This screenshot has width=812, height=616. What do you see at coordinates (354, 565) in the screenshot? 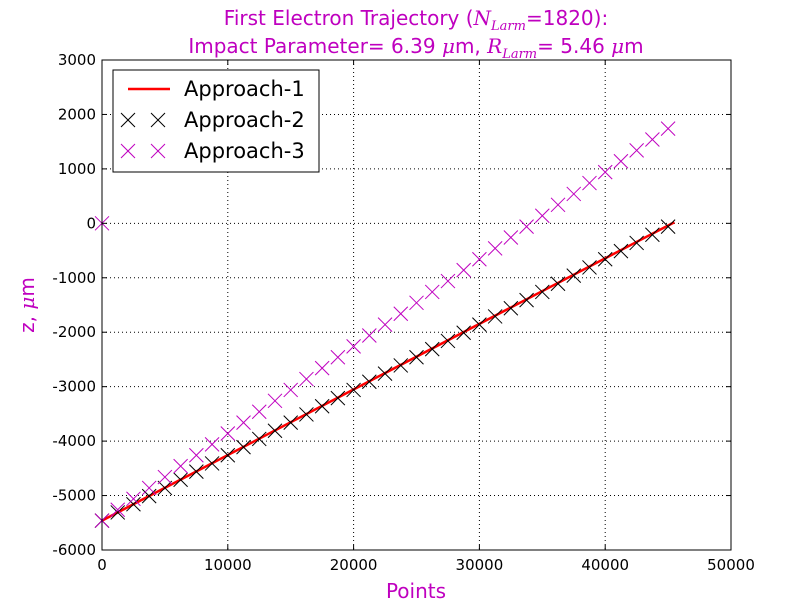
I see `x-tick-label: 20000` at bounding box center [354, 565].